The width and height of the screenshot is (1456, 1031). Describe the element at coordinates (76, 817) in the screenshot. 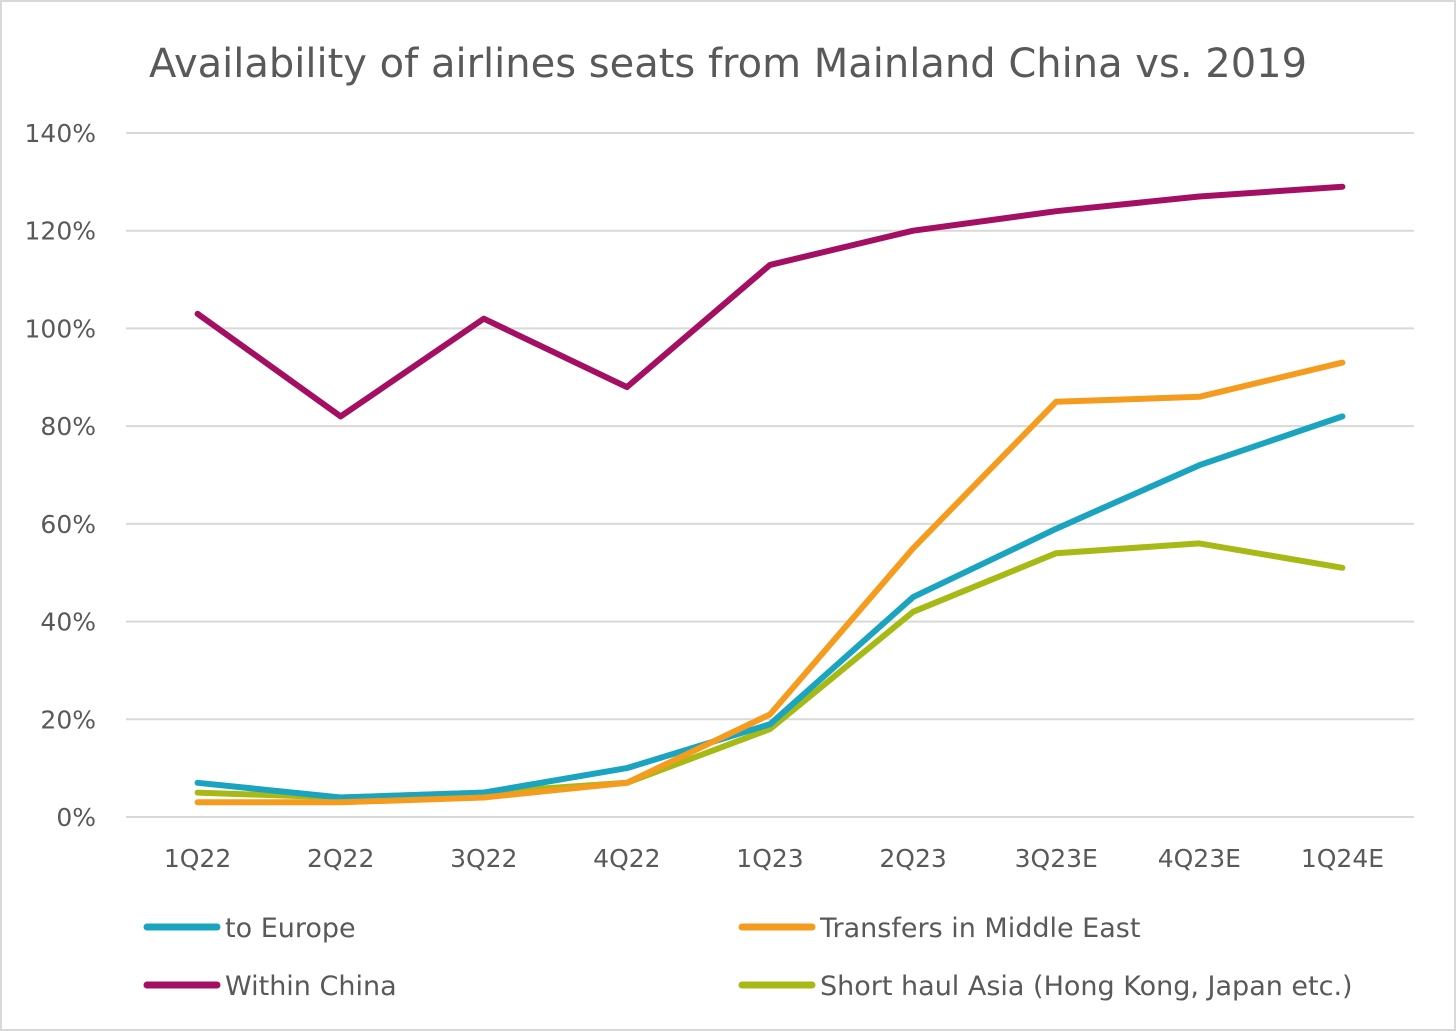

I see `y-tick-label: 0%` at that location.